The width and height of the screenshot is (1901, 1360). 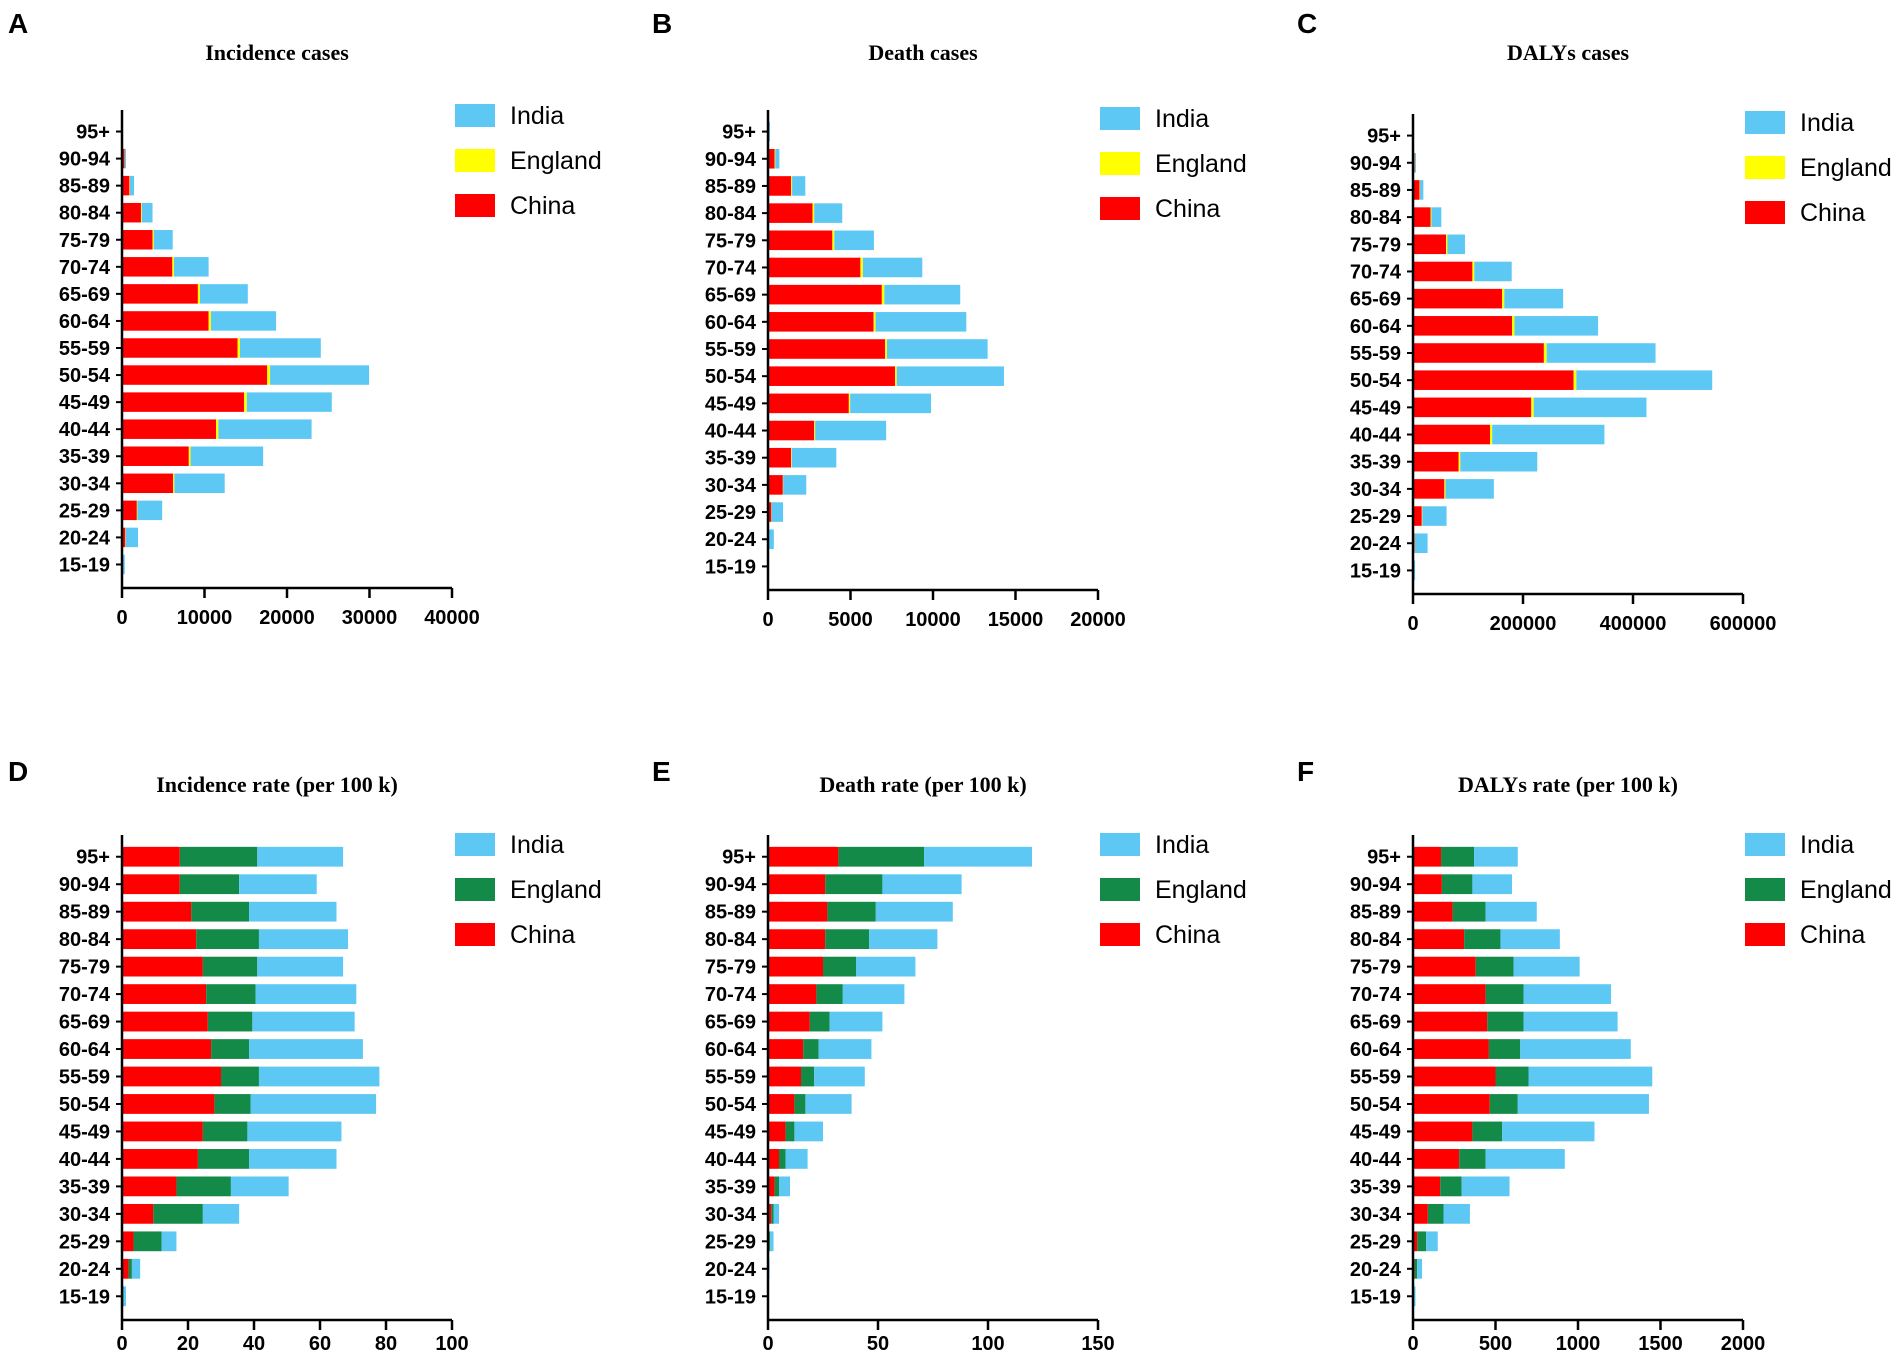 What do you see at coordinates (254, 1344) in the screenshot?
I see `x-tick-label: 40` at bounding box center [254, 1344].